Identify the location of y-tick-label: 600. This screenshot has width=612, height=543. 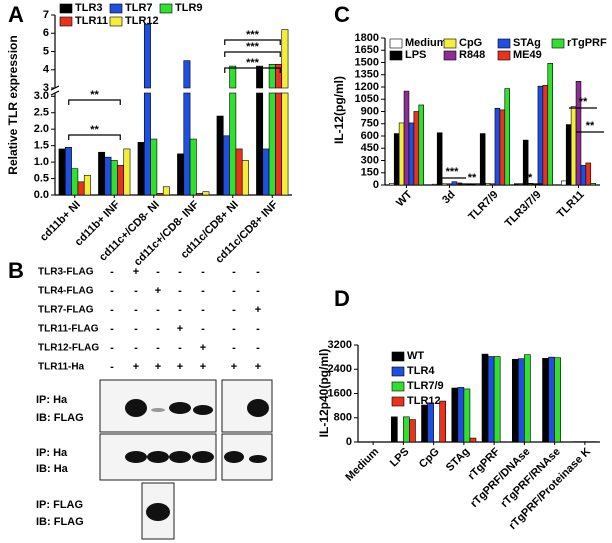
(370, 136).